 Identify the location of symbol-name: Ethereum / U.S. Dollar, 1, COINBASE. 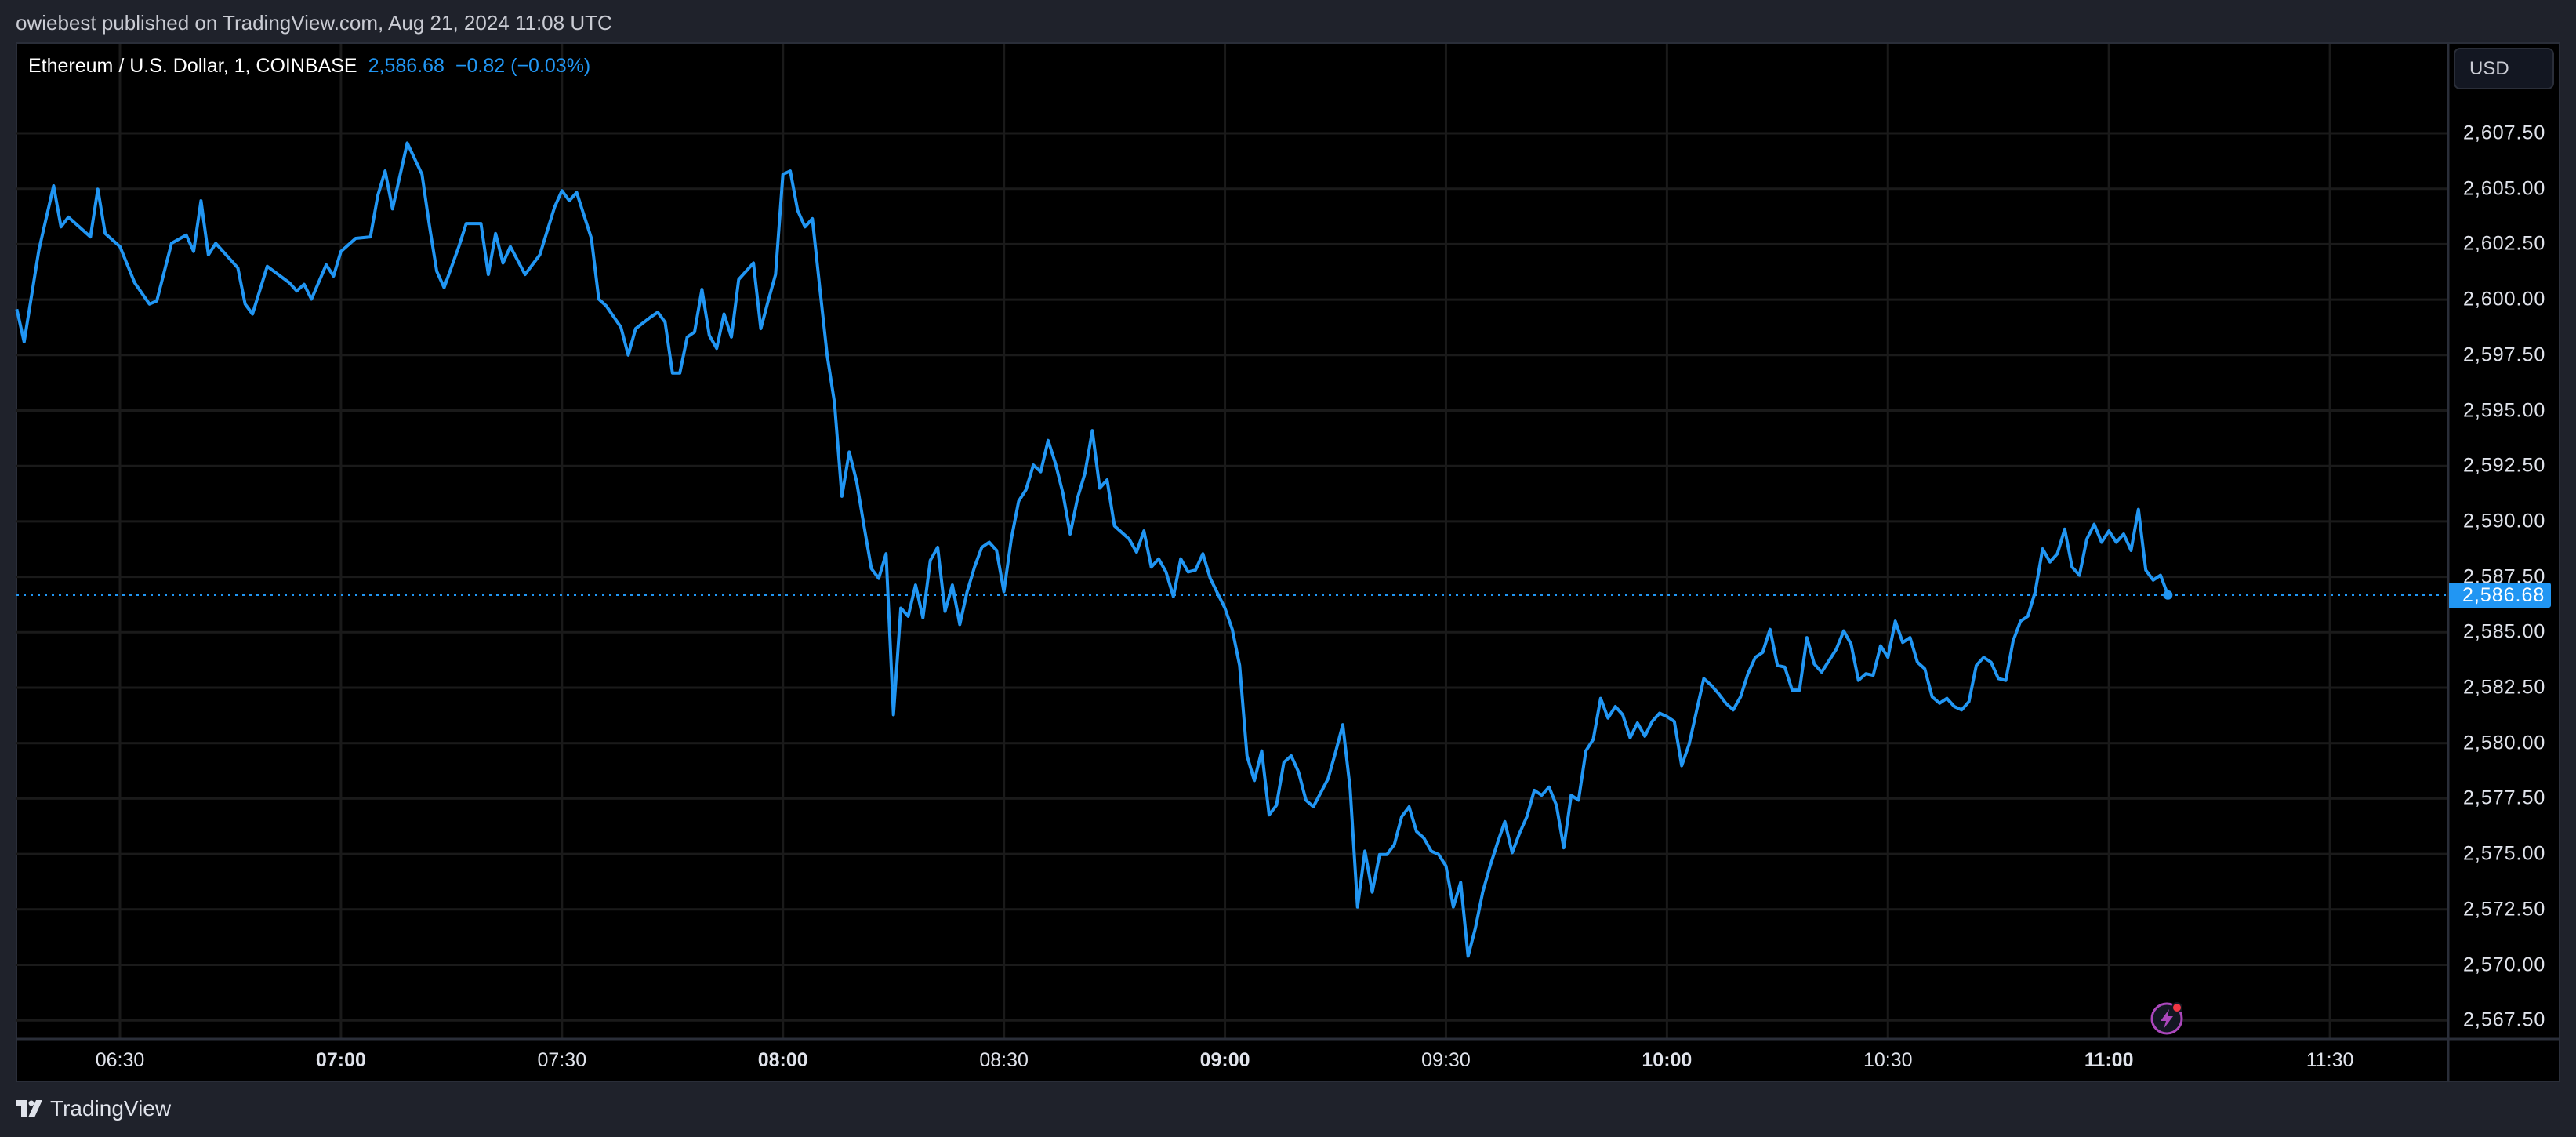
(193, 66).